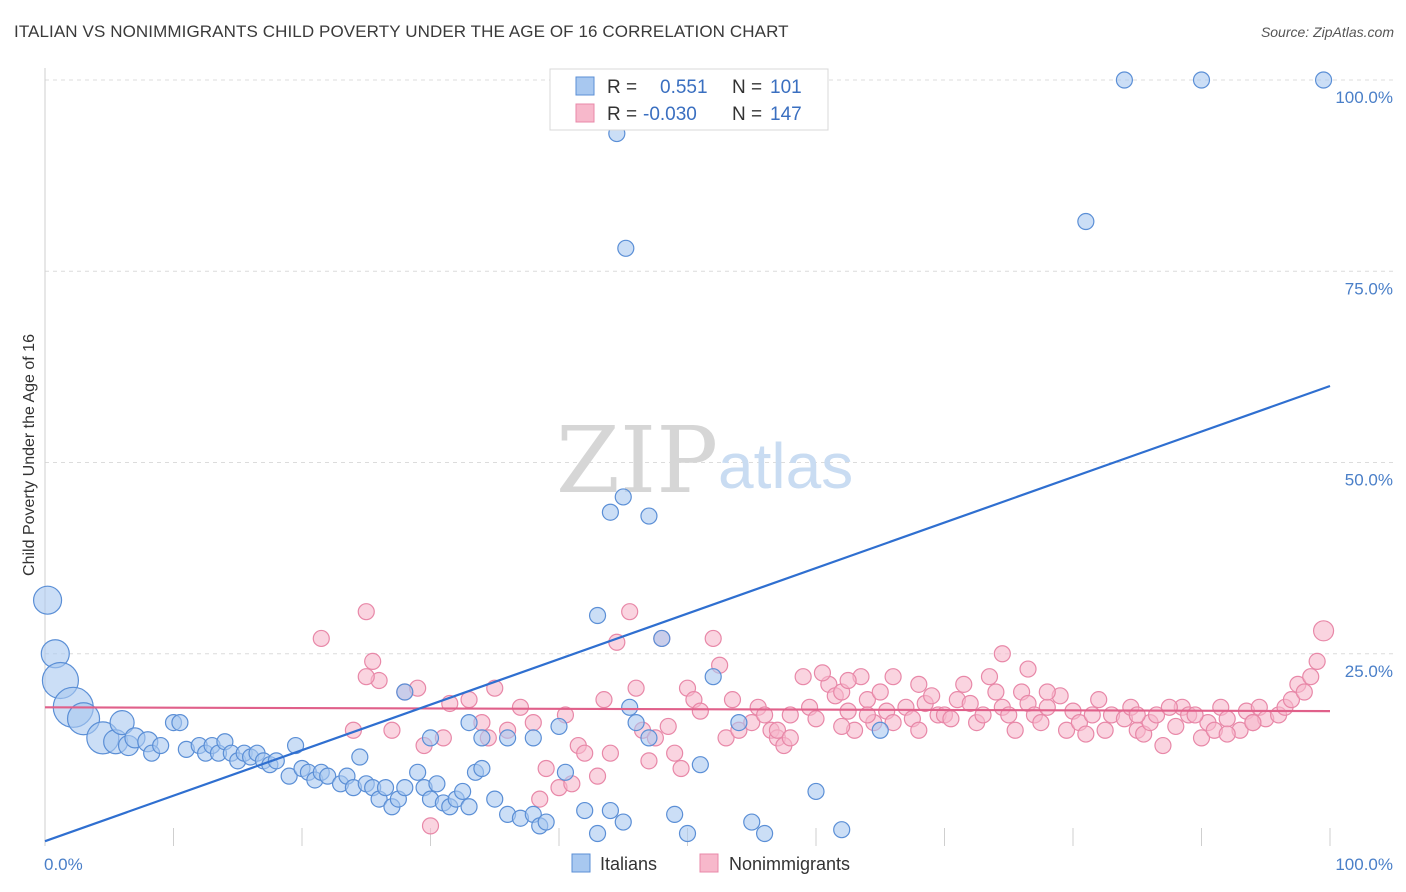  I want to click on x-tick-labels: 0.0% 100.0%, so click(718, 864).